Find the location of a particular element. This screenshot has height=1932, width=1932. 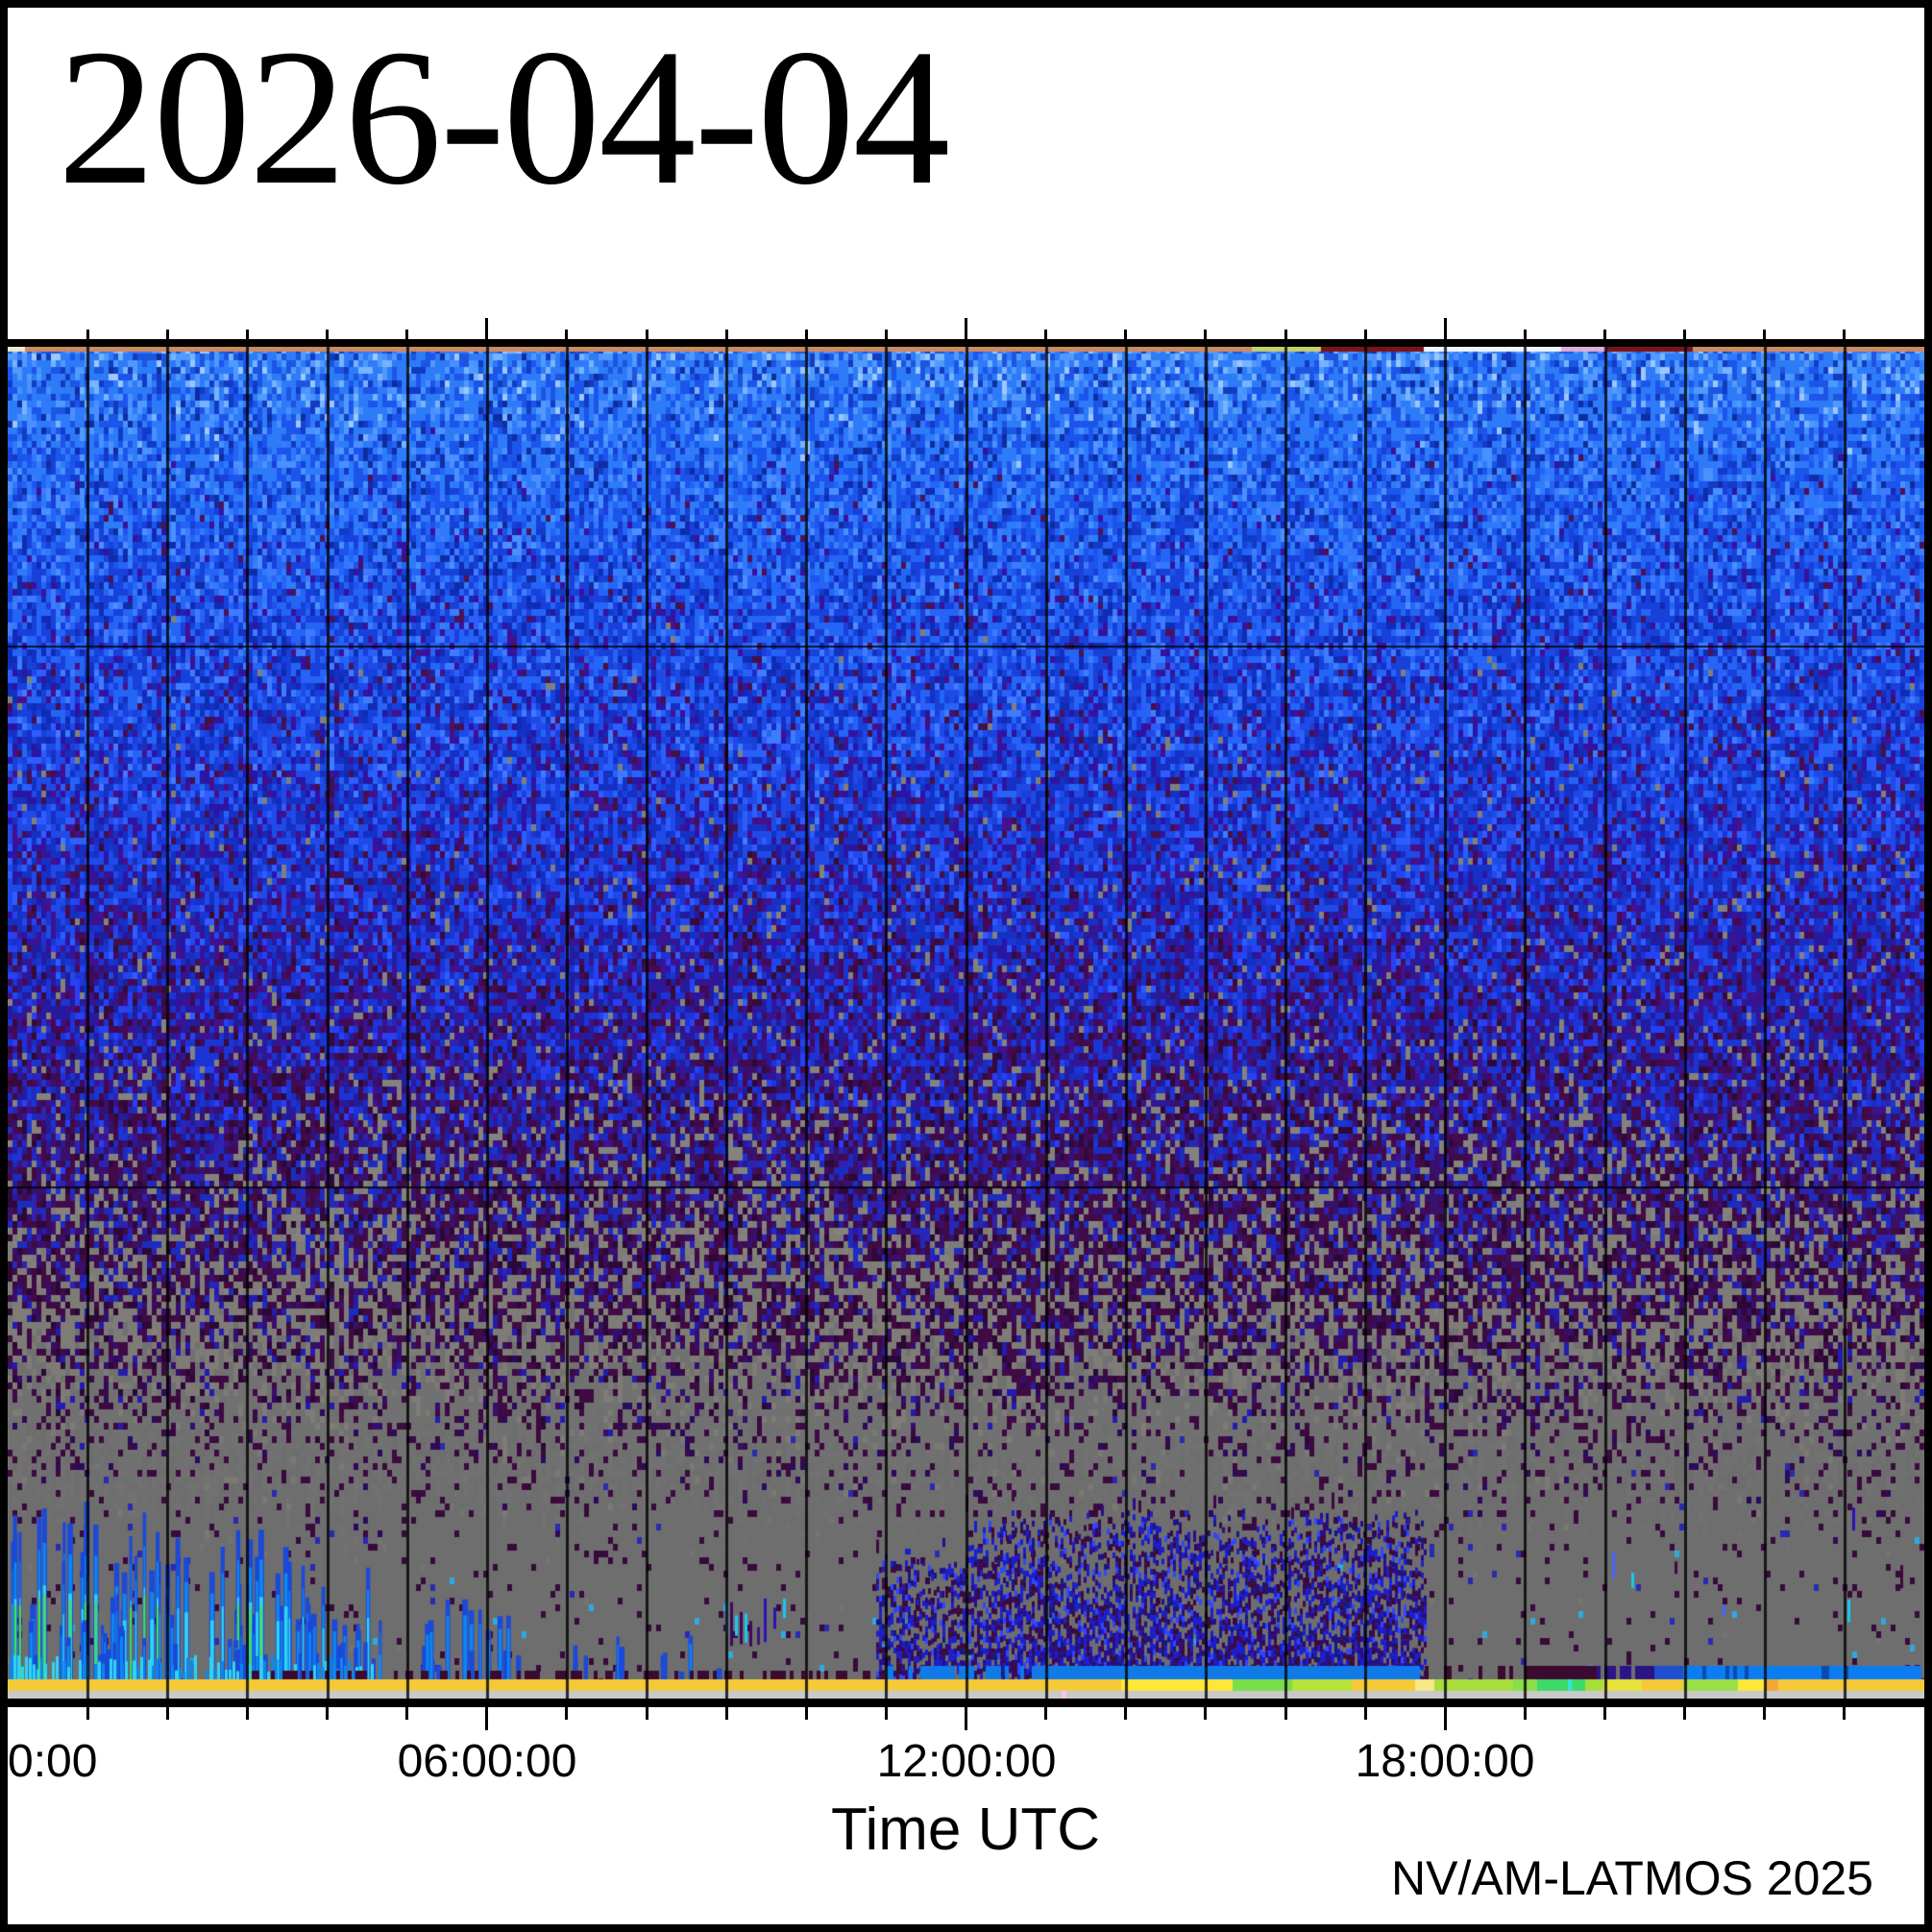

plot-top-axis is located at coordinates (966, 343).